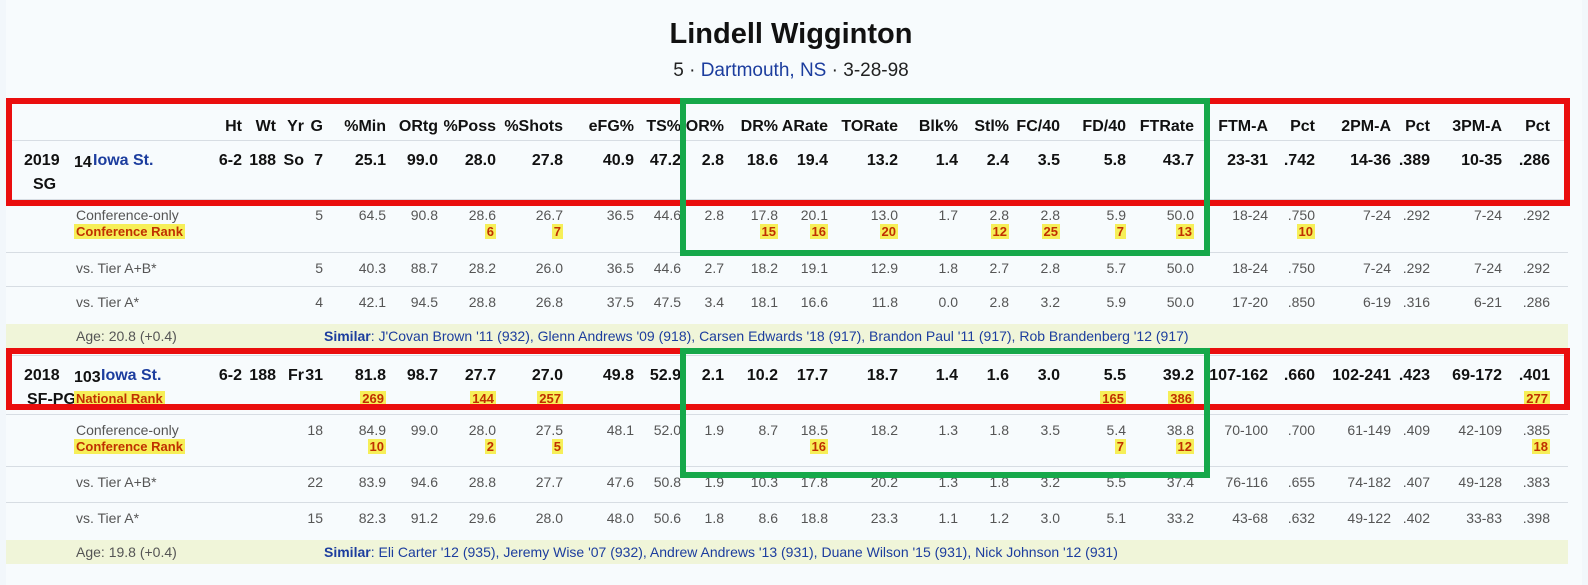  Describe the element at coordinates (87, 377) in the screenshot. I see `team-rank-number: 103` at that location.